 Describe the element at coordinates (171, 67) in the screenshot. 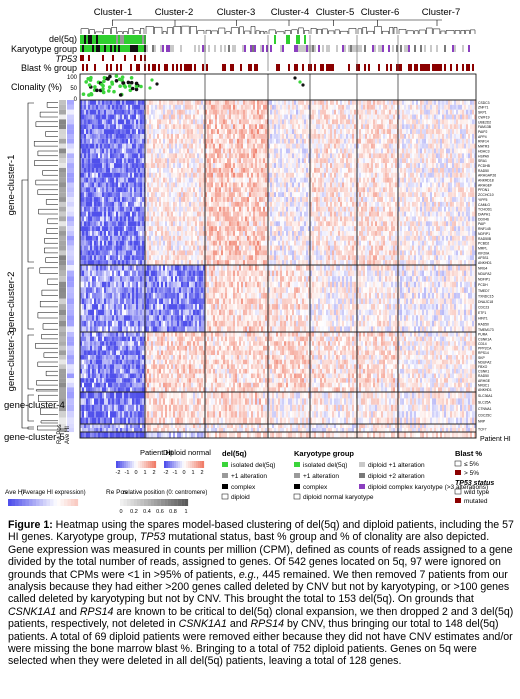

I see `blast-track-cell` at that location.